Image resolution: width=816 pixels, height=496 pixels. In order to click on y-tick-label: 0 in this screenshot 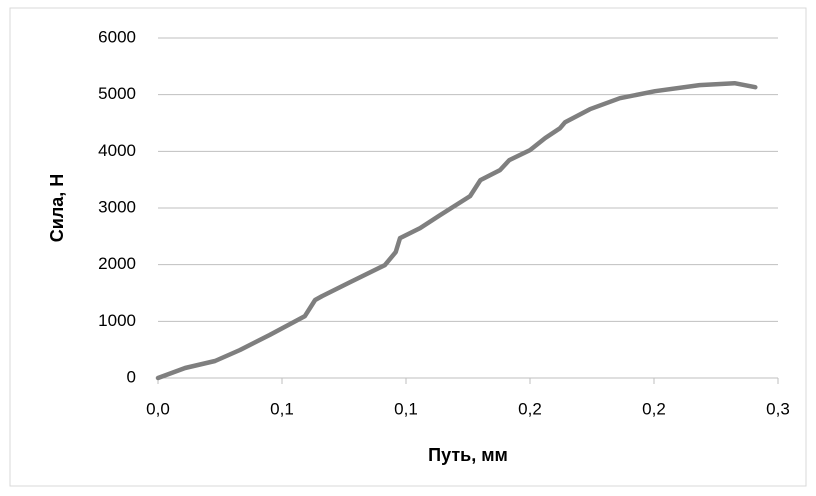, I will do `click(131, 376)`.